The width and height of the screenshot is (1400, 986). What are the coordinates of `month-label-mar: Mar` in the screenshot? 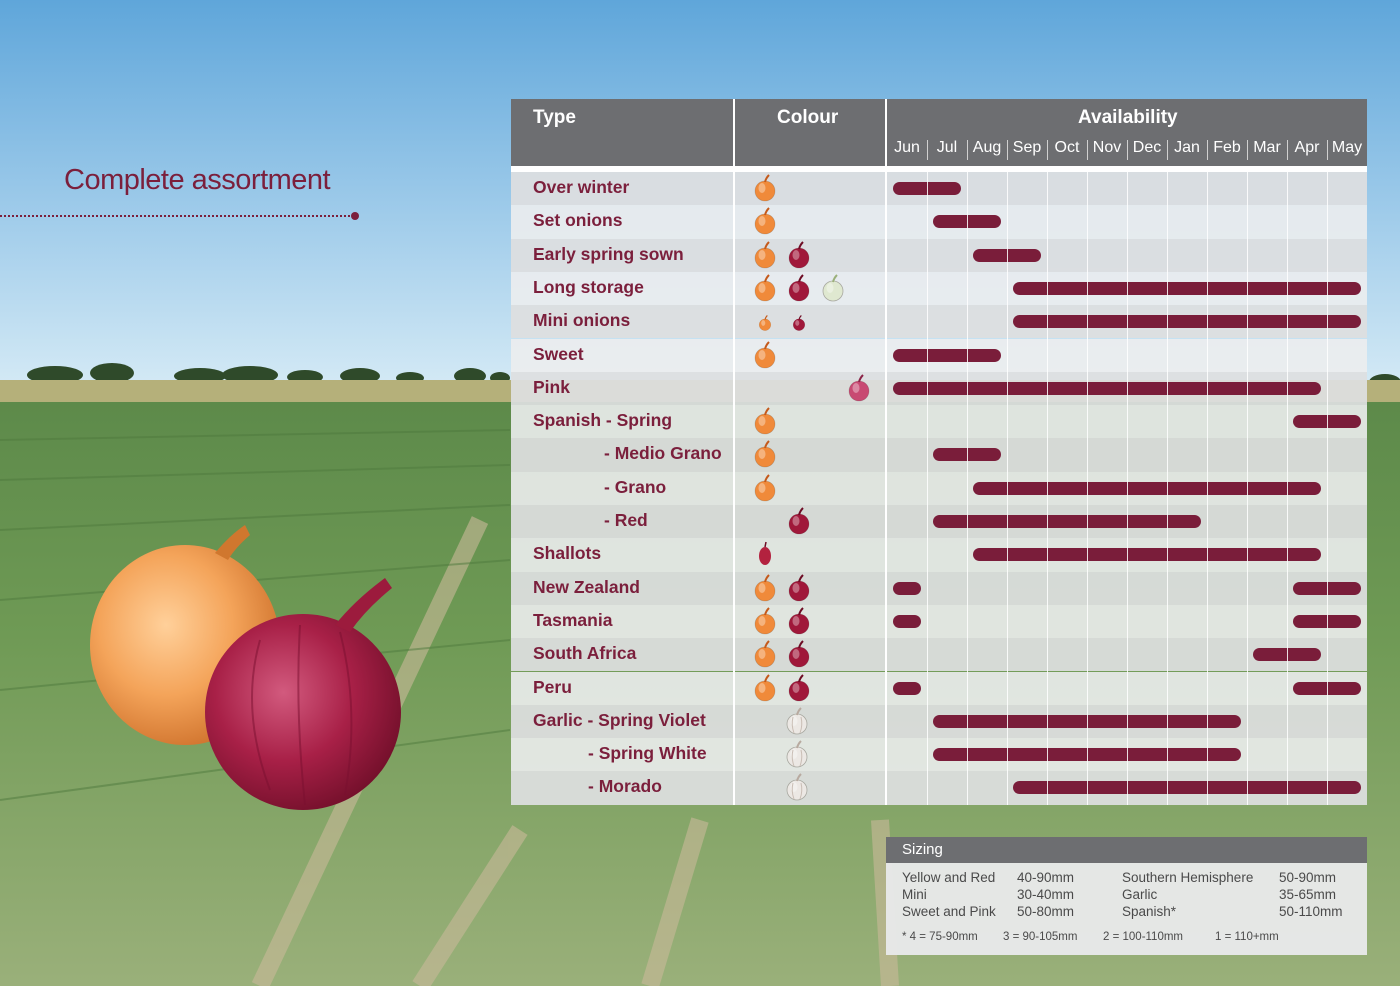 It's located at (1267, 147).